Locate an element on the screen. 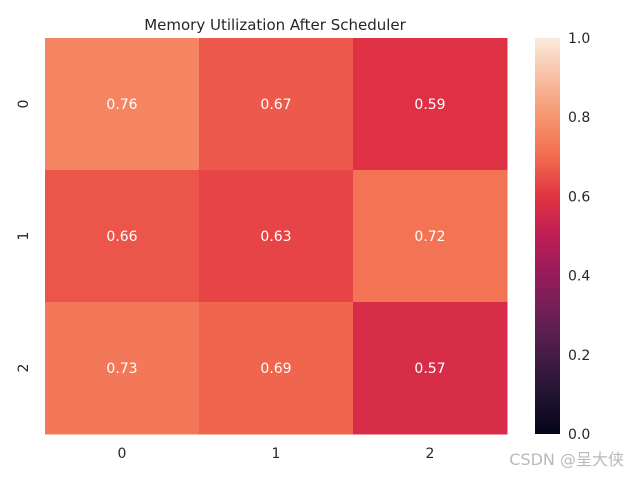 The height and width of the screenshot is (480, 640). cell-value-label-2-2: 0.57 is located at coordinates (429, 369).